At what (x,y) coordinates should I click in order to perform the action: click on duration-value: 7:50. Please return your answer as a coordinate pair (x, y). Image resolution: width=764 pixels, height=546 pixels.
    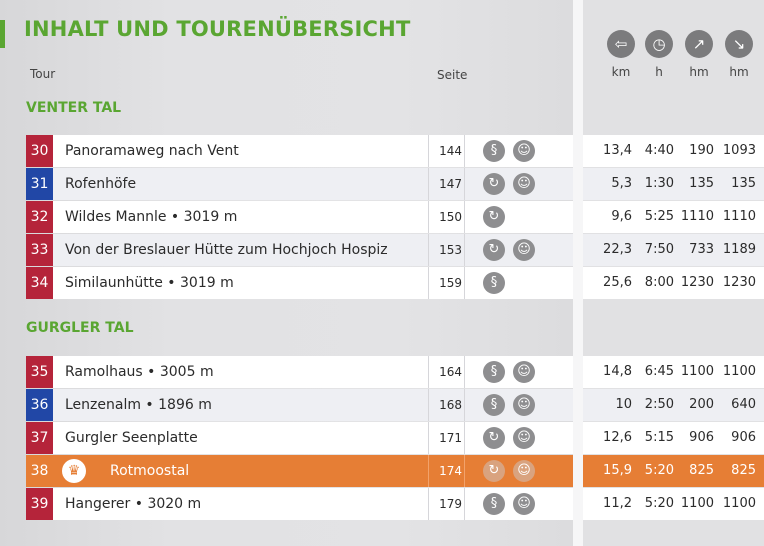
    Looking at the image, I should click on (659, 249).